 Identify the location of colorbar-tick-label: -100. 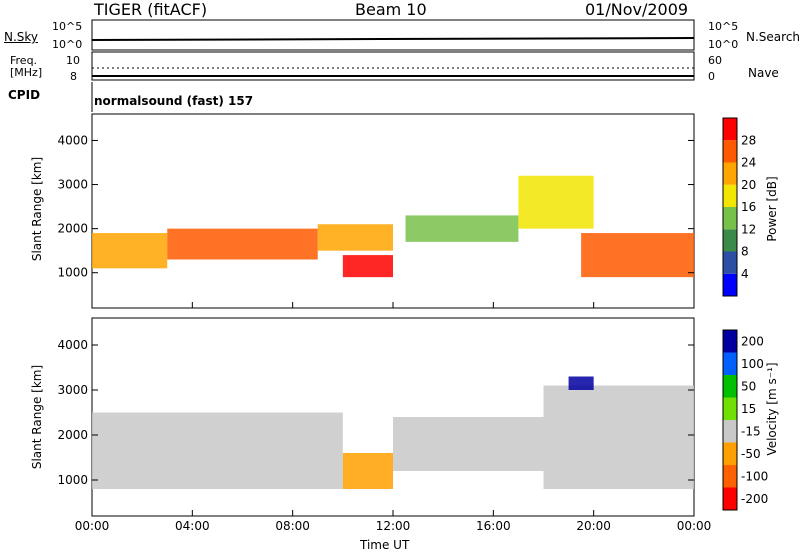
(754, 476).